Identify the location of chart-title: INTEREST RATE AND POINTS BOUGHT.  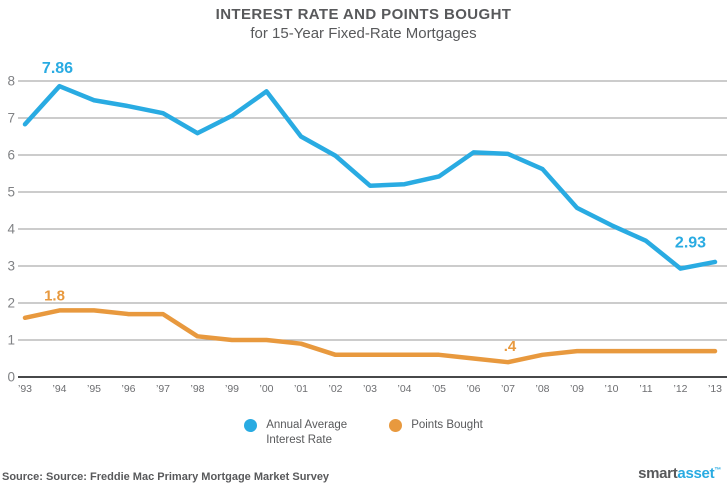
(363, 14).